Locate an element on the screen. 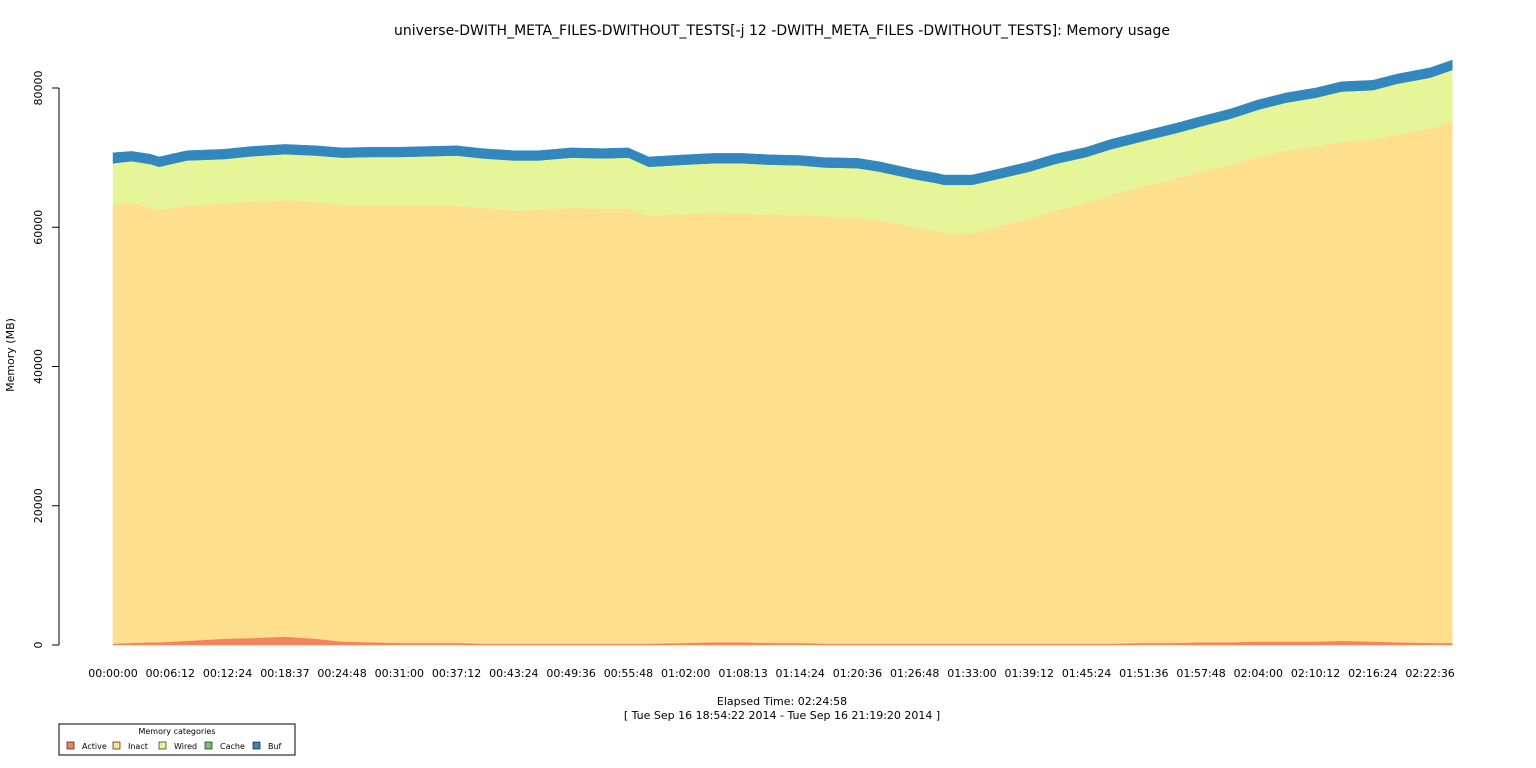 This screenshot has width=1536, height=768. y-tick-label: 80000 is located at coordinates (38, 88).